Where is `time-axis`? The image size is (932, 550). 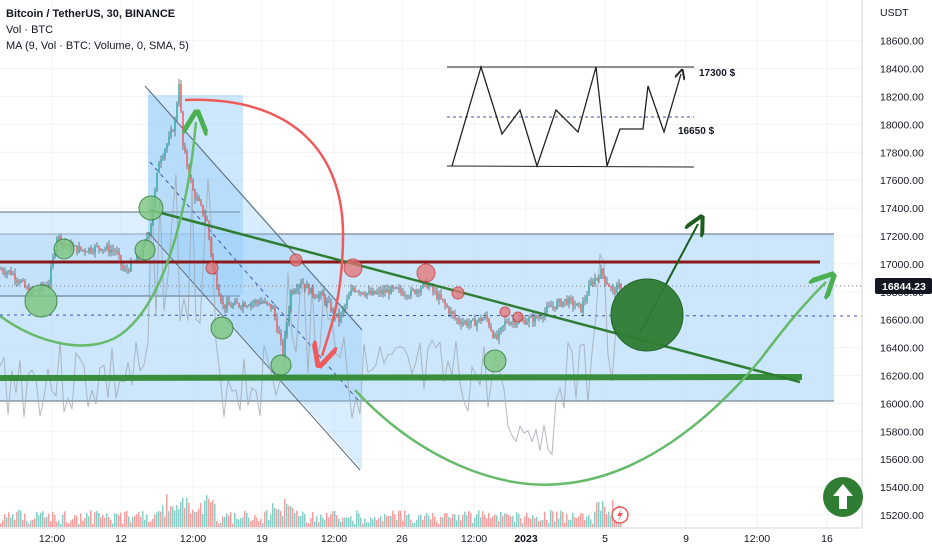 time-axis is located at coordinates (431, 539).